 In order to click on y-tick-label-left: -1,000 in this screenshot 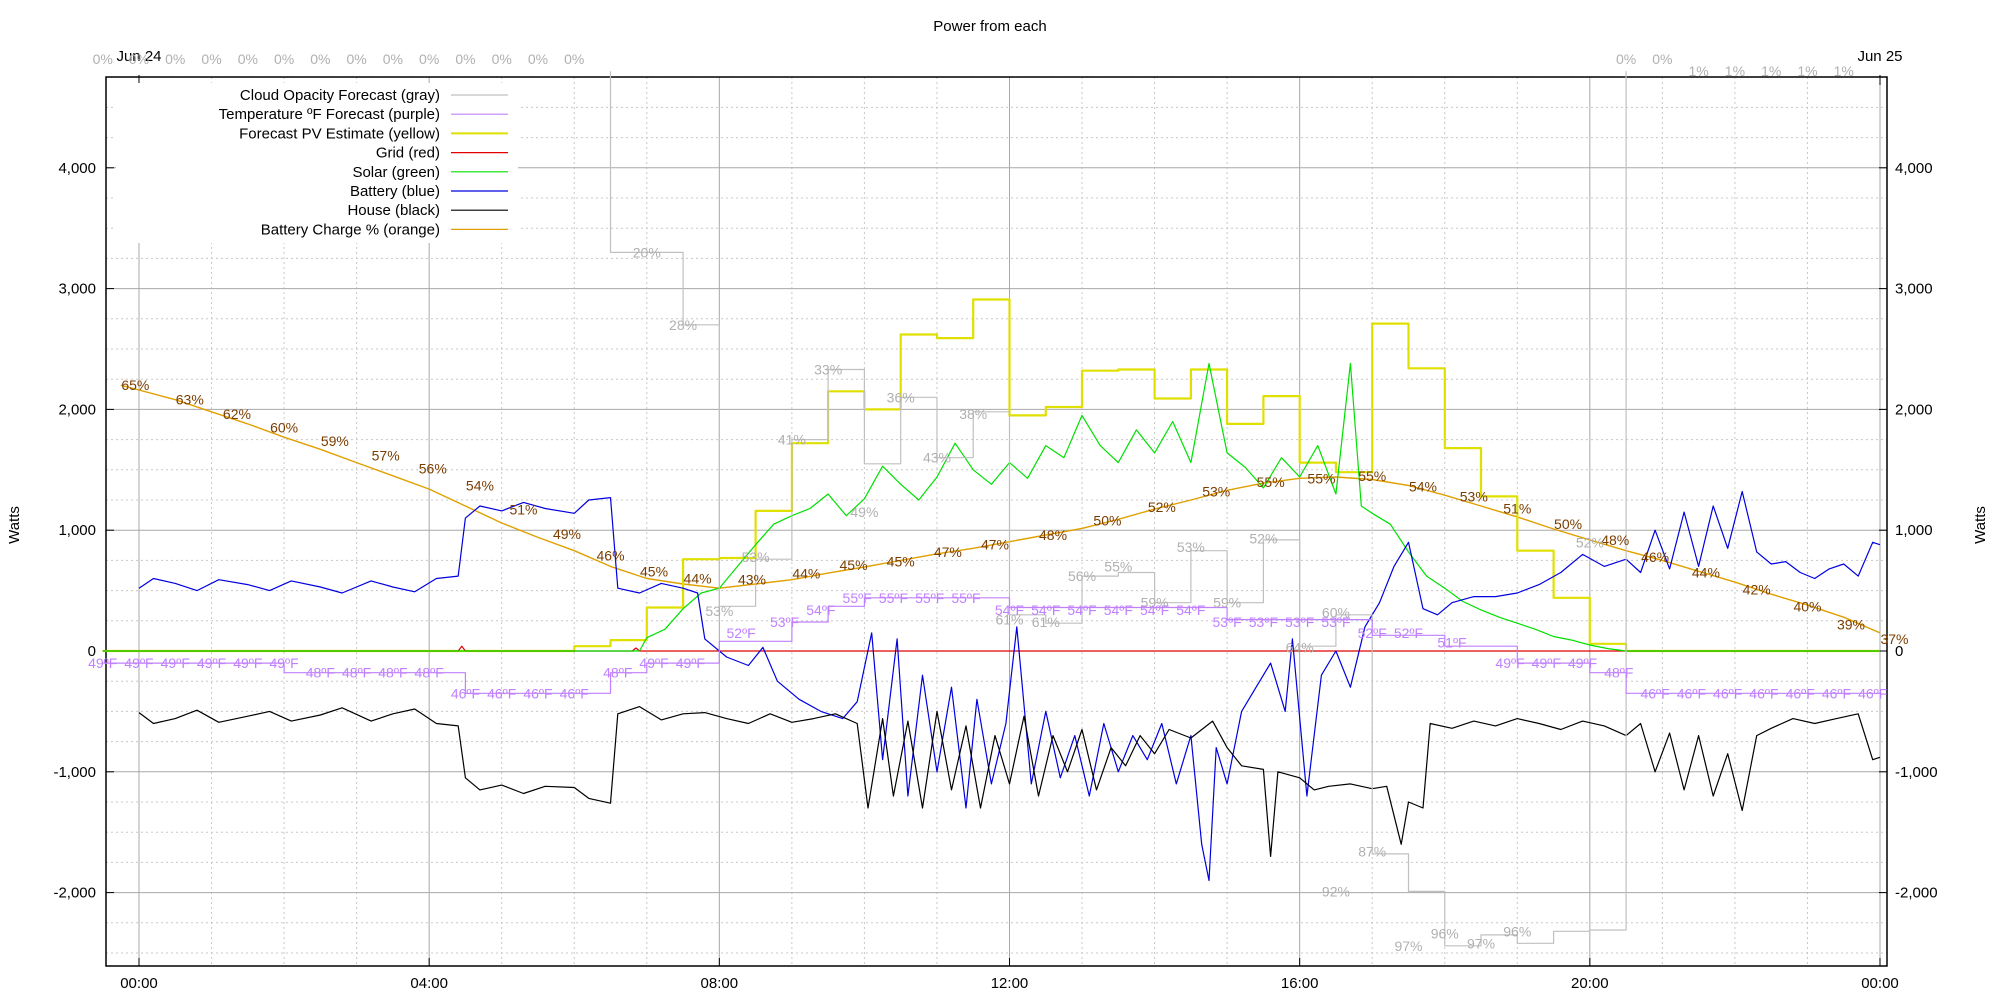, I will do `click(74, 772)`.